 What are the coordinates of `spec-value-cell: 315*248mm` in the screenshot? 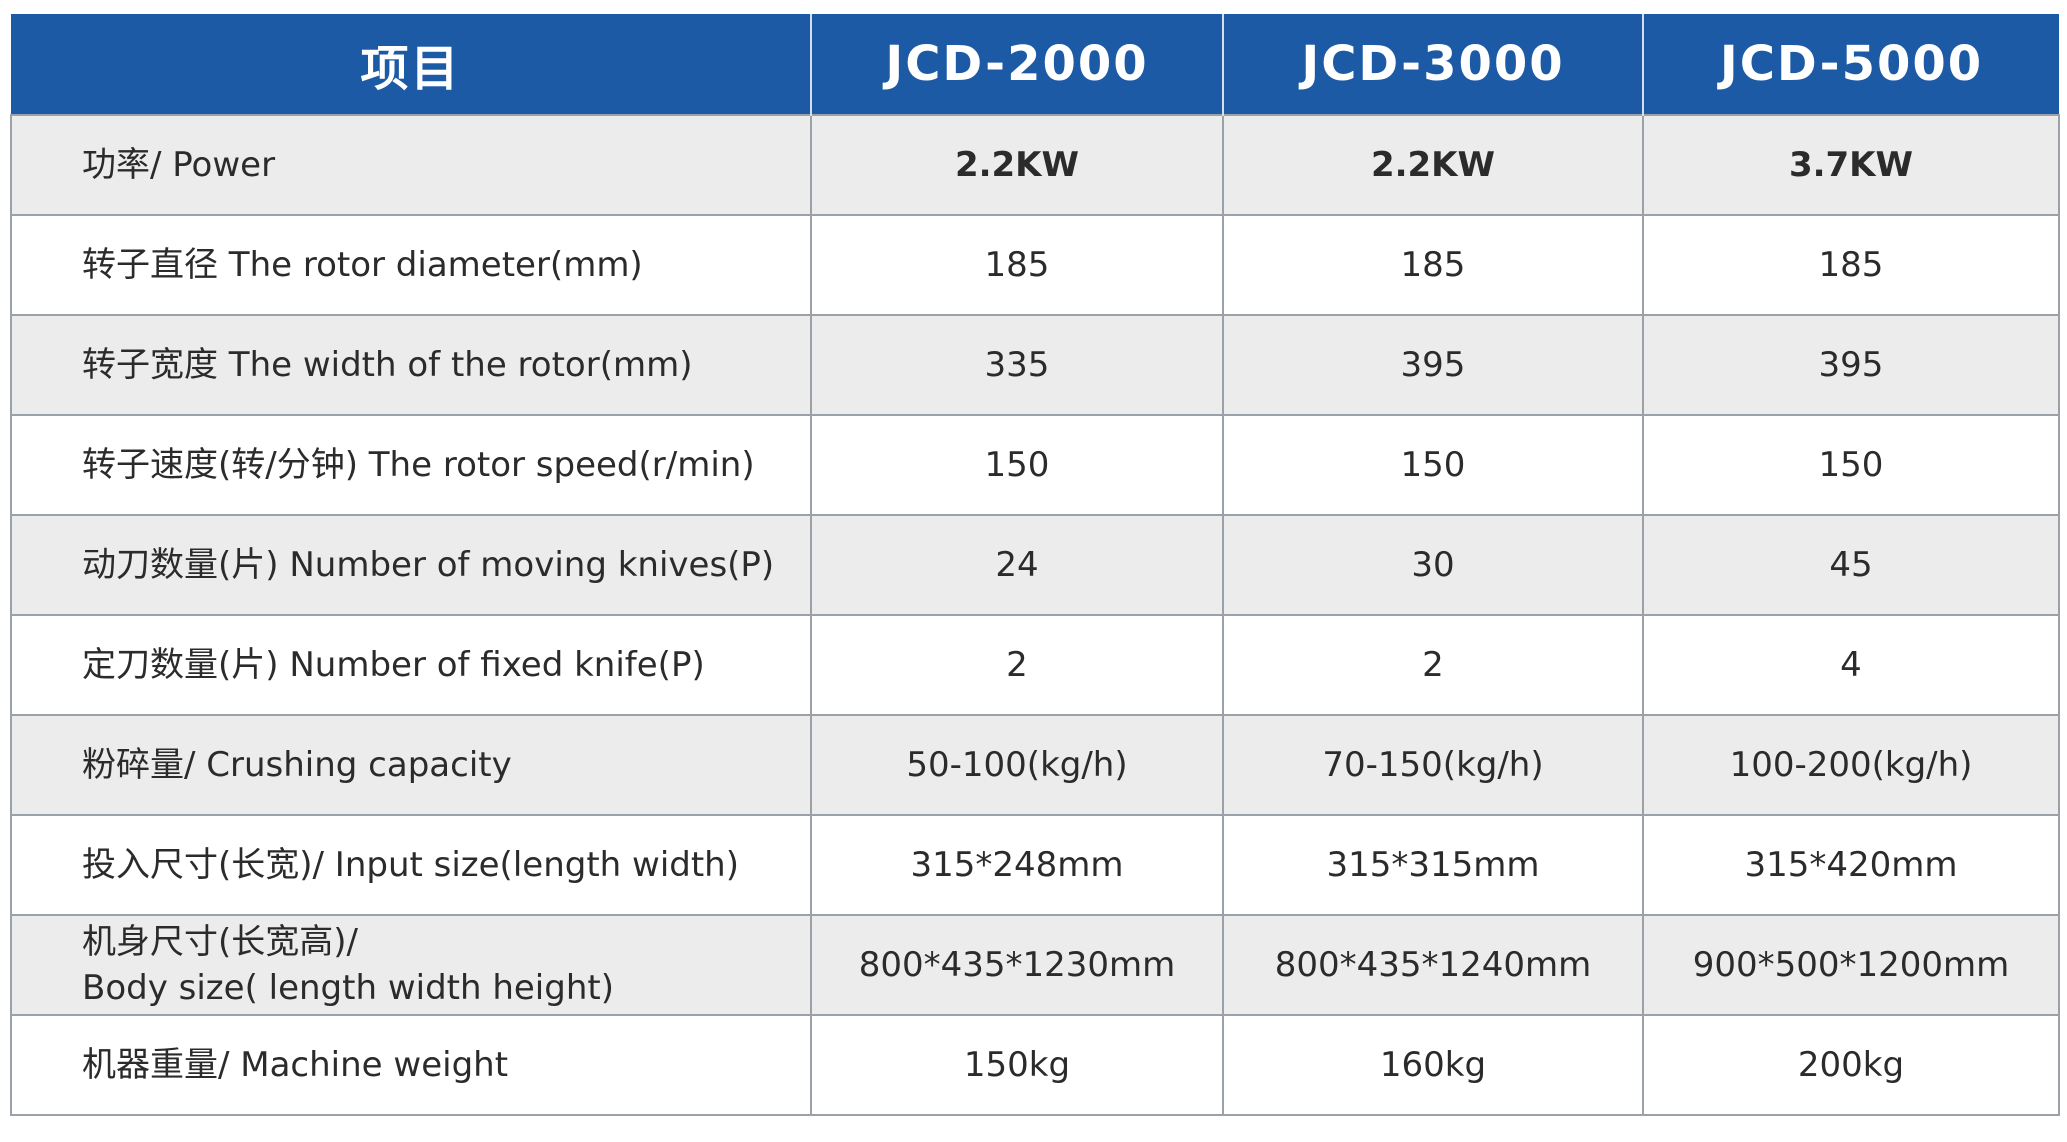 It's located at (1017, 865).